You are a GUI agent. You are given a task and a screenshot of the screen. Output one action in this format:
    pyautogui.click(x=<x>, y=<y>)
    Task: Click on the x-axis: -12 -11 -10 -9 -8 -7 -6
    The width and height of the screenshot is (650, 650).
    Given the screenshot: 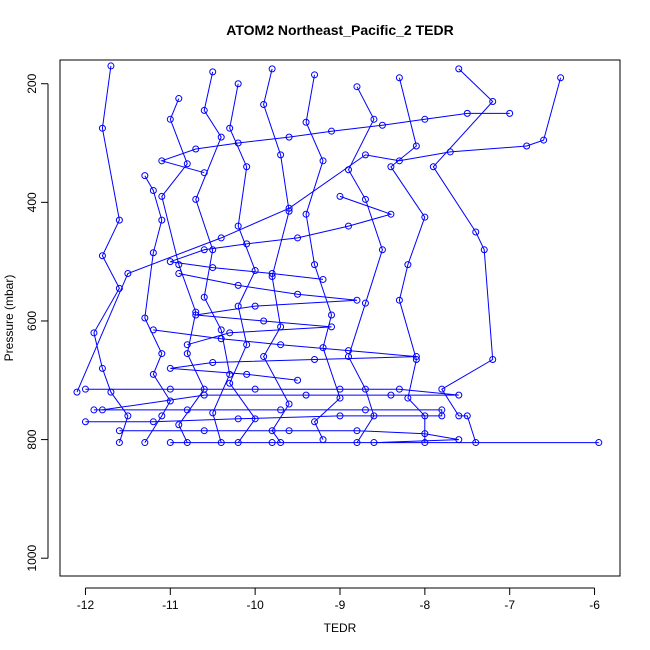 What is the action you would take?
    pyautogui.click(x=338, y=599)
    